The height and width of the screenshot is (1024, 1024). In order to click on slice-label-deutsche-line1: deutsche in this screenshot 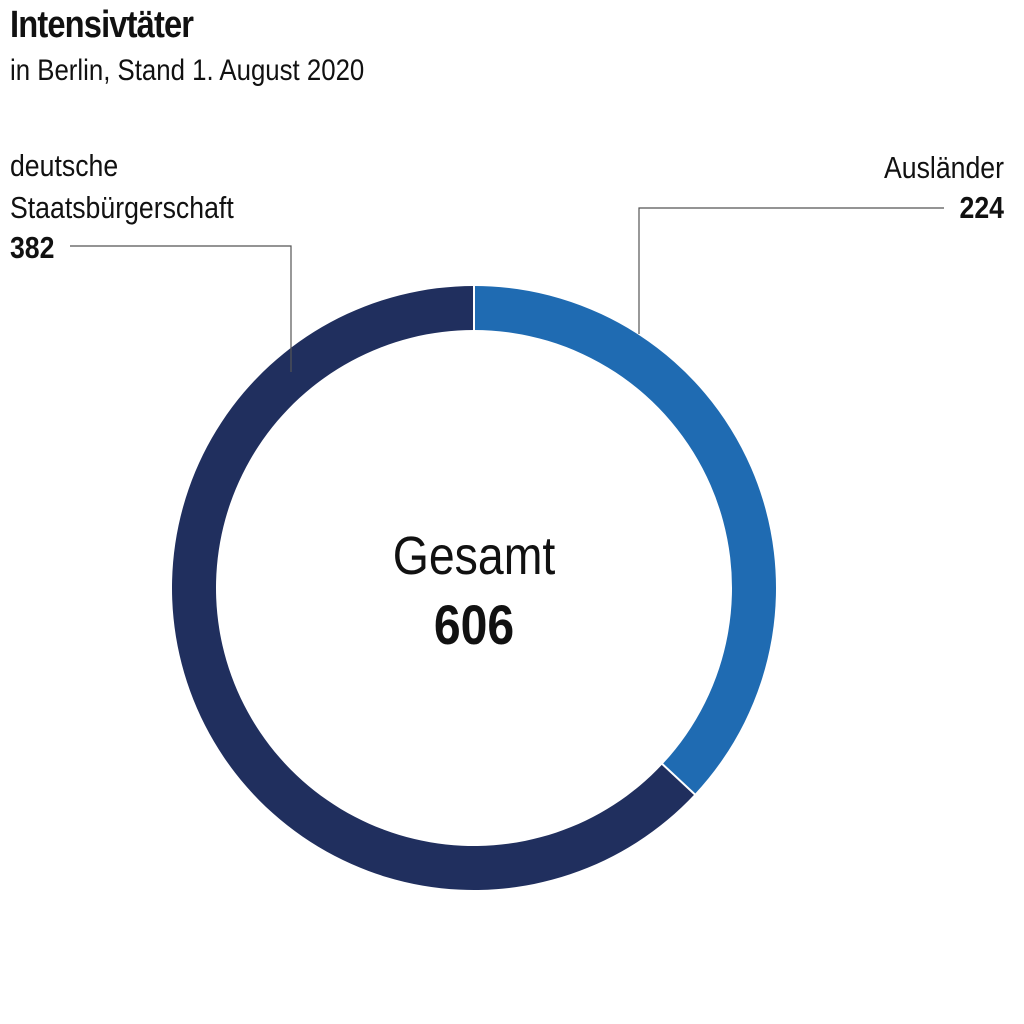, I will do `click(64, 166)`.